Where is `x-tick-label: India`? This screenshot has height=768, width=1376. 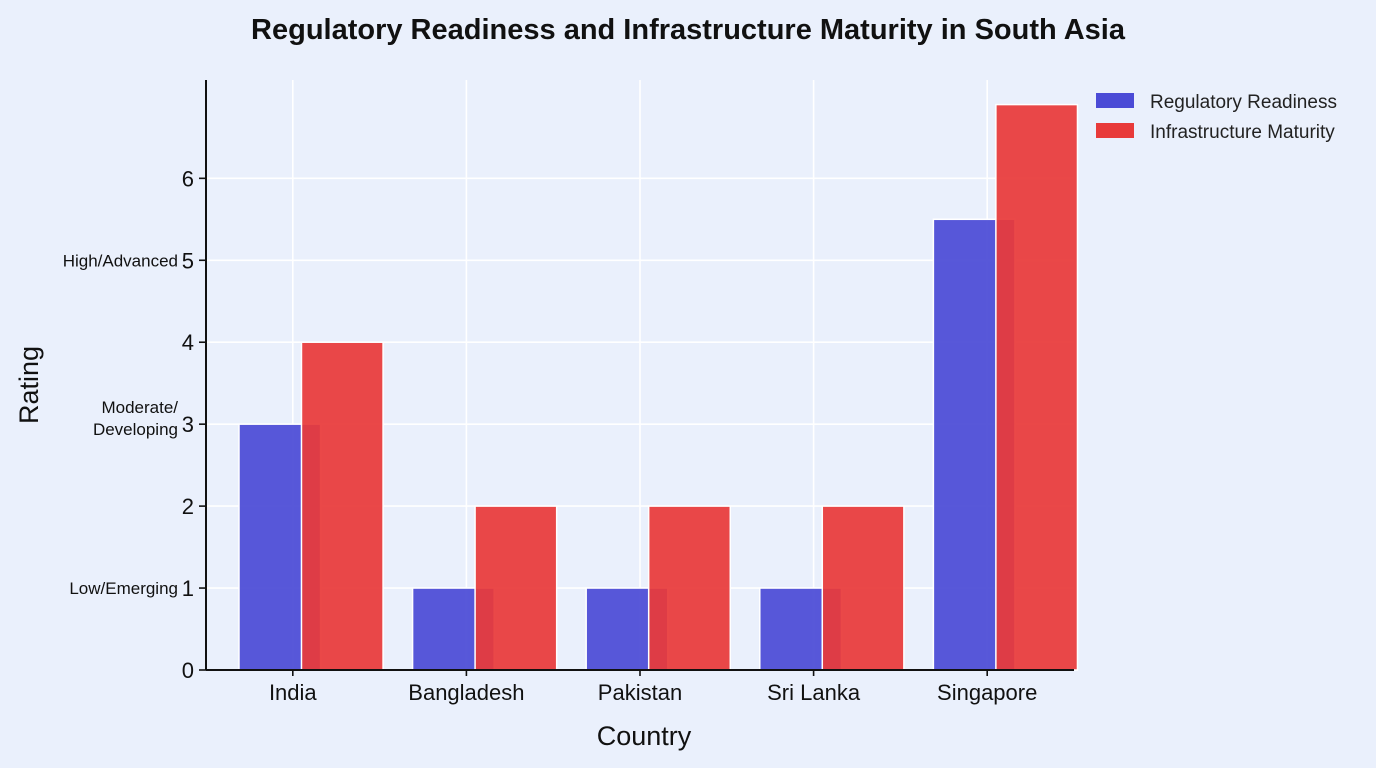
x-tick-label: India is located at coordinates (293, 692).